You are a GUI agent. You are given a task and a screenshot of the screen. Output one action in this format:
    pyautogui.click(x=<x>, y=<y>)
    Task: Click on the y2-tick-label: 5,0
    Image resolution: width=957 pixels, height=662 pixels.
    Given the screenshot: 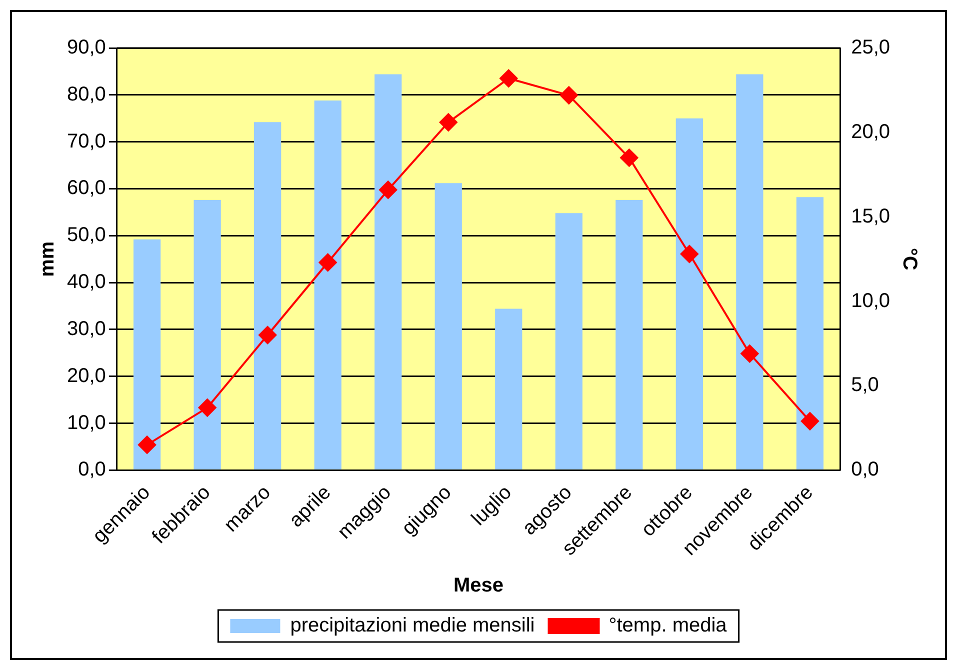 What is the action you would take?
    pyautogui.click(x=865, y=385)
    